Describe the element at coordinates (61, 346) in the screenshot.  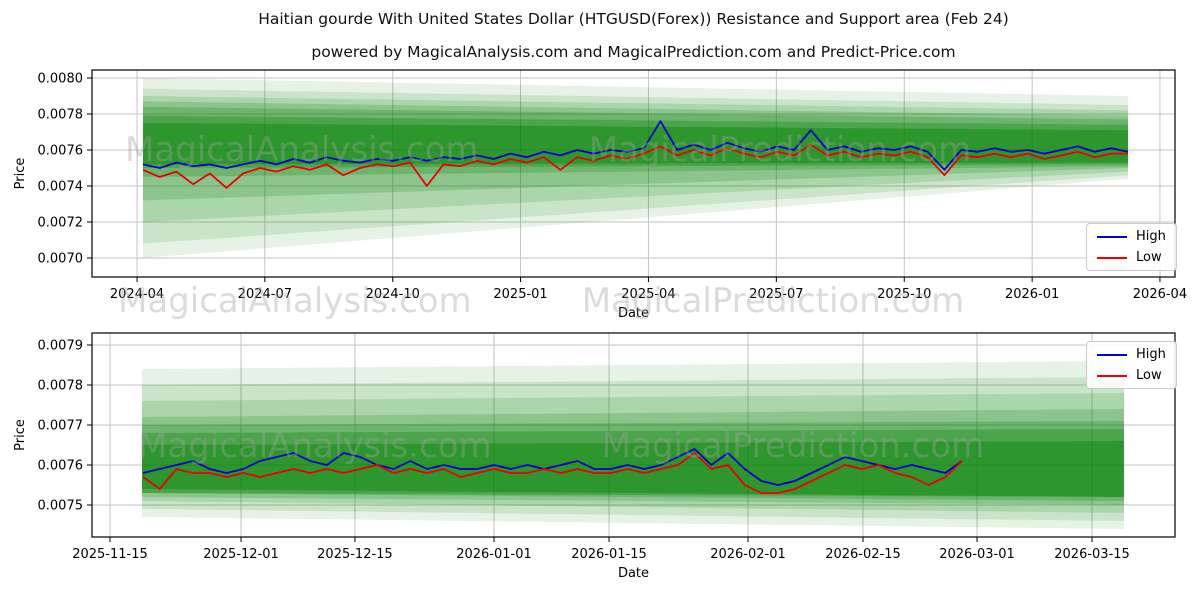
I see `svg-text: 0.0079` at that location.